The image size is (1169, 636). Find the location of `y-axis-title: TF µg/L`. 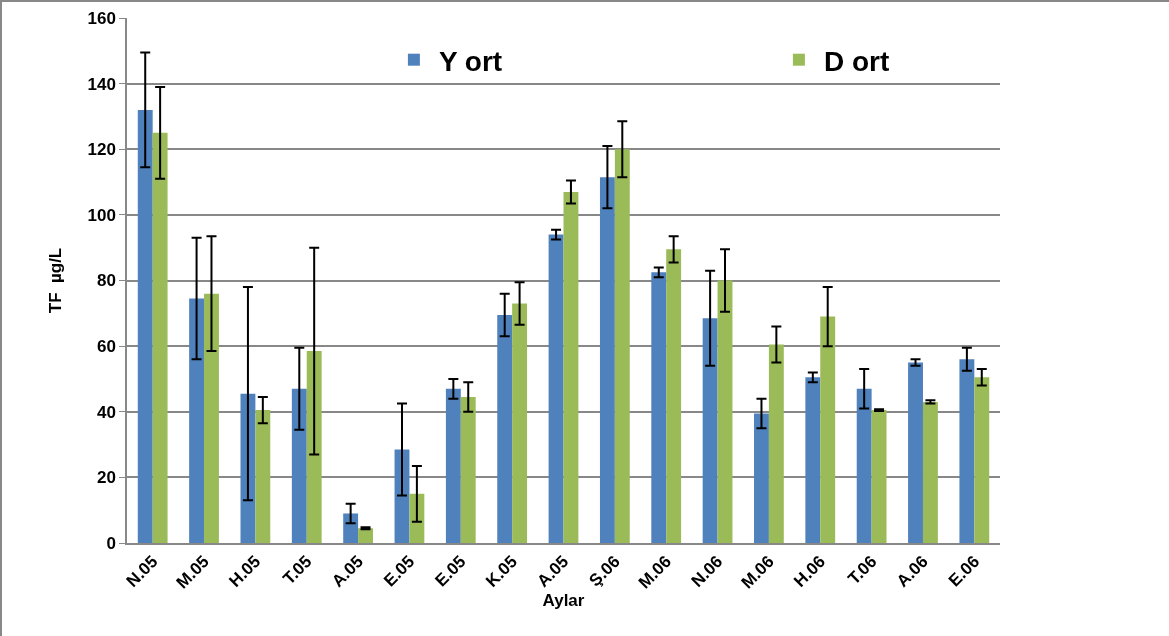

y-axis-title: TF µg/L is located at coordinates (55, 280).